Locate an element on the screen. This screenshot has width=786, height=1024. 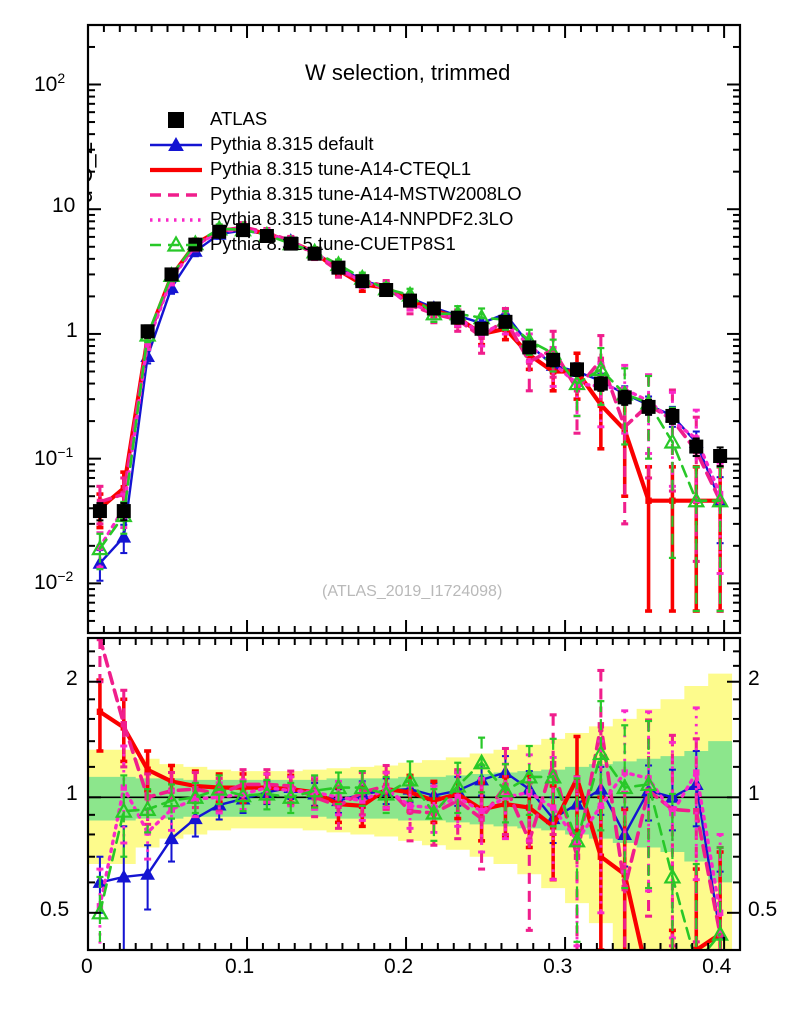
legend-label-cuetp8s1: Pythia 8.315 tune-CUETP8S1 is located at coordinates (333, 243).